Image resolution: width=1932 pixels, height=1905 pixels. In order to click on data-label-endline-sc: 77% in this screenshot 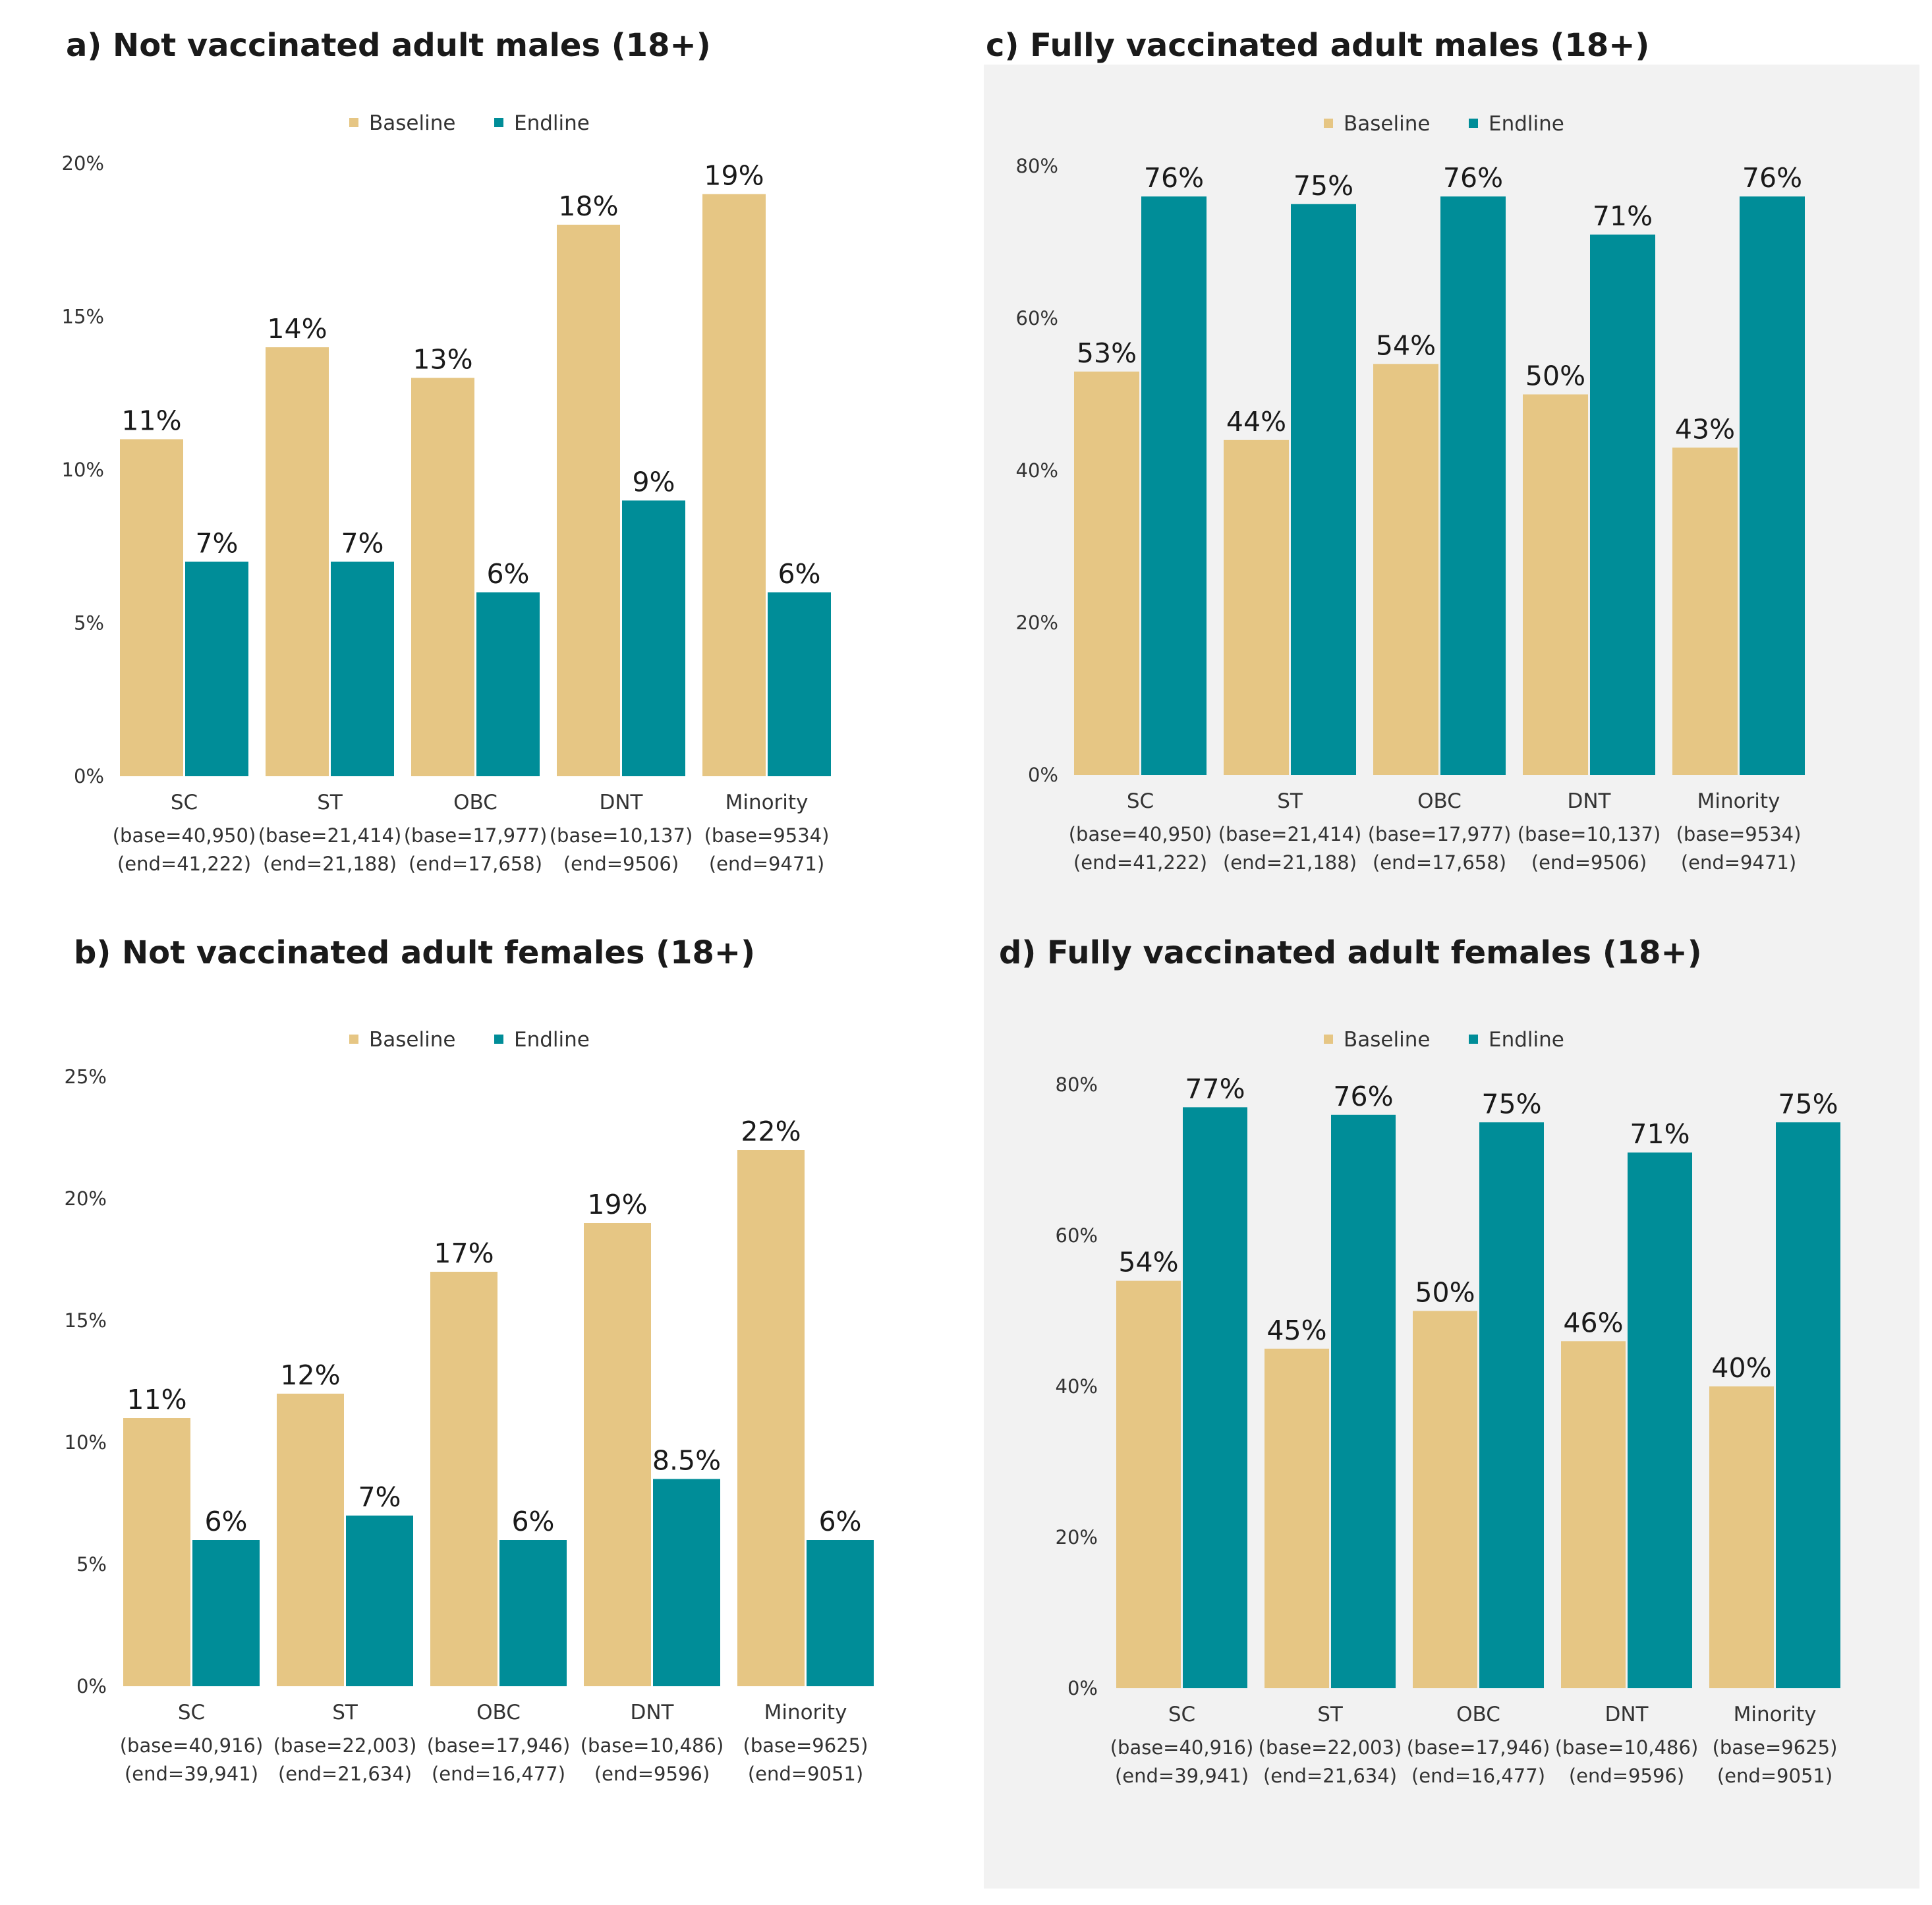, I will do `click(1215, 1088)`.